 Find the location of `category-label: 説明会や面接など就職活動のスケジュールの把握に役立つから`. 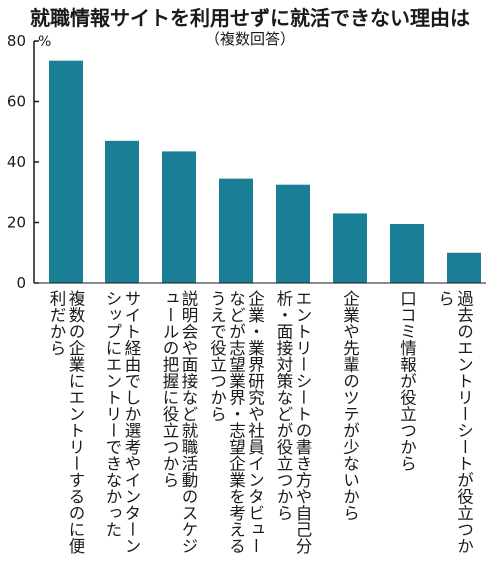

category-label: 説明会や面接など就職活動のスケジュールの把握に役立つから is located at coordinates (179, 422).